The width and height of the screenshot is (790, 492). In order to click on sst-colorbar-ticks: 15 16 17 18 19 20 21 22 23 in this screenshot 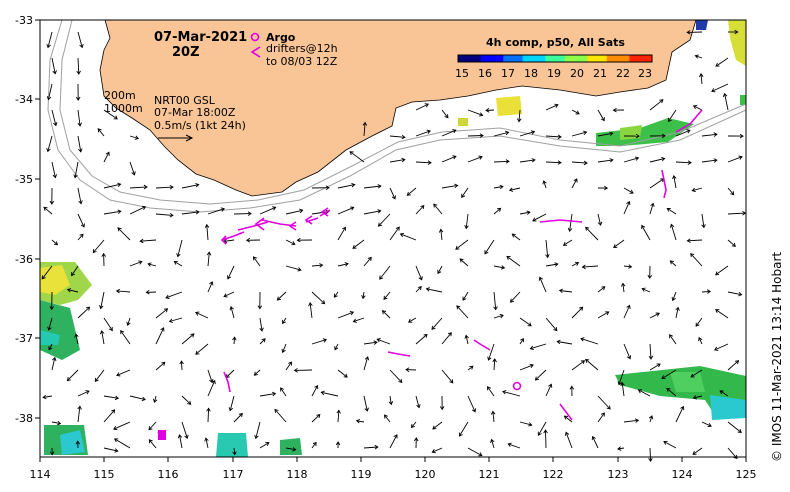, I will do `click(553, 73)`.